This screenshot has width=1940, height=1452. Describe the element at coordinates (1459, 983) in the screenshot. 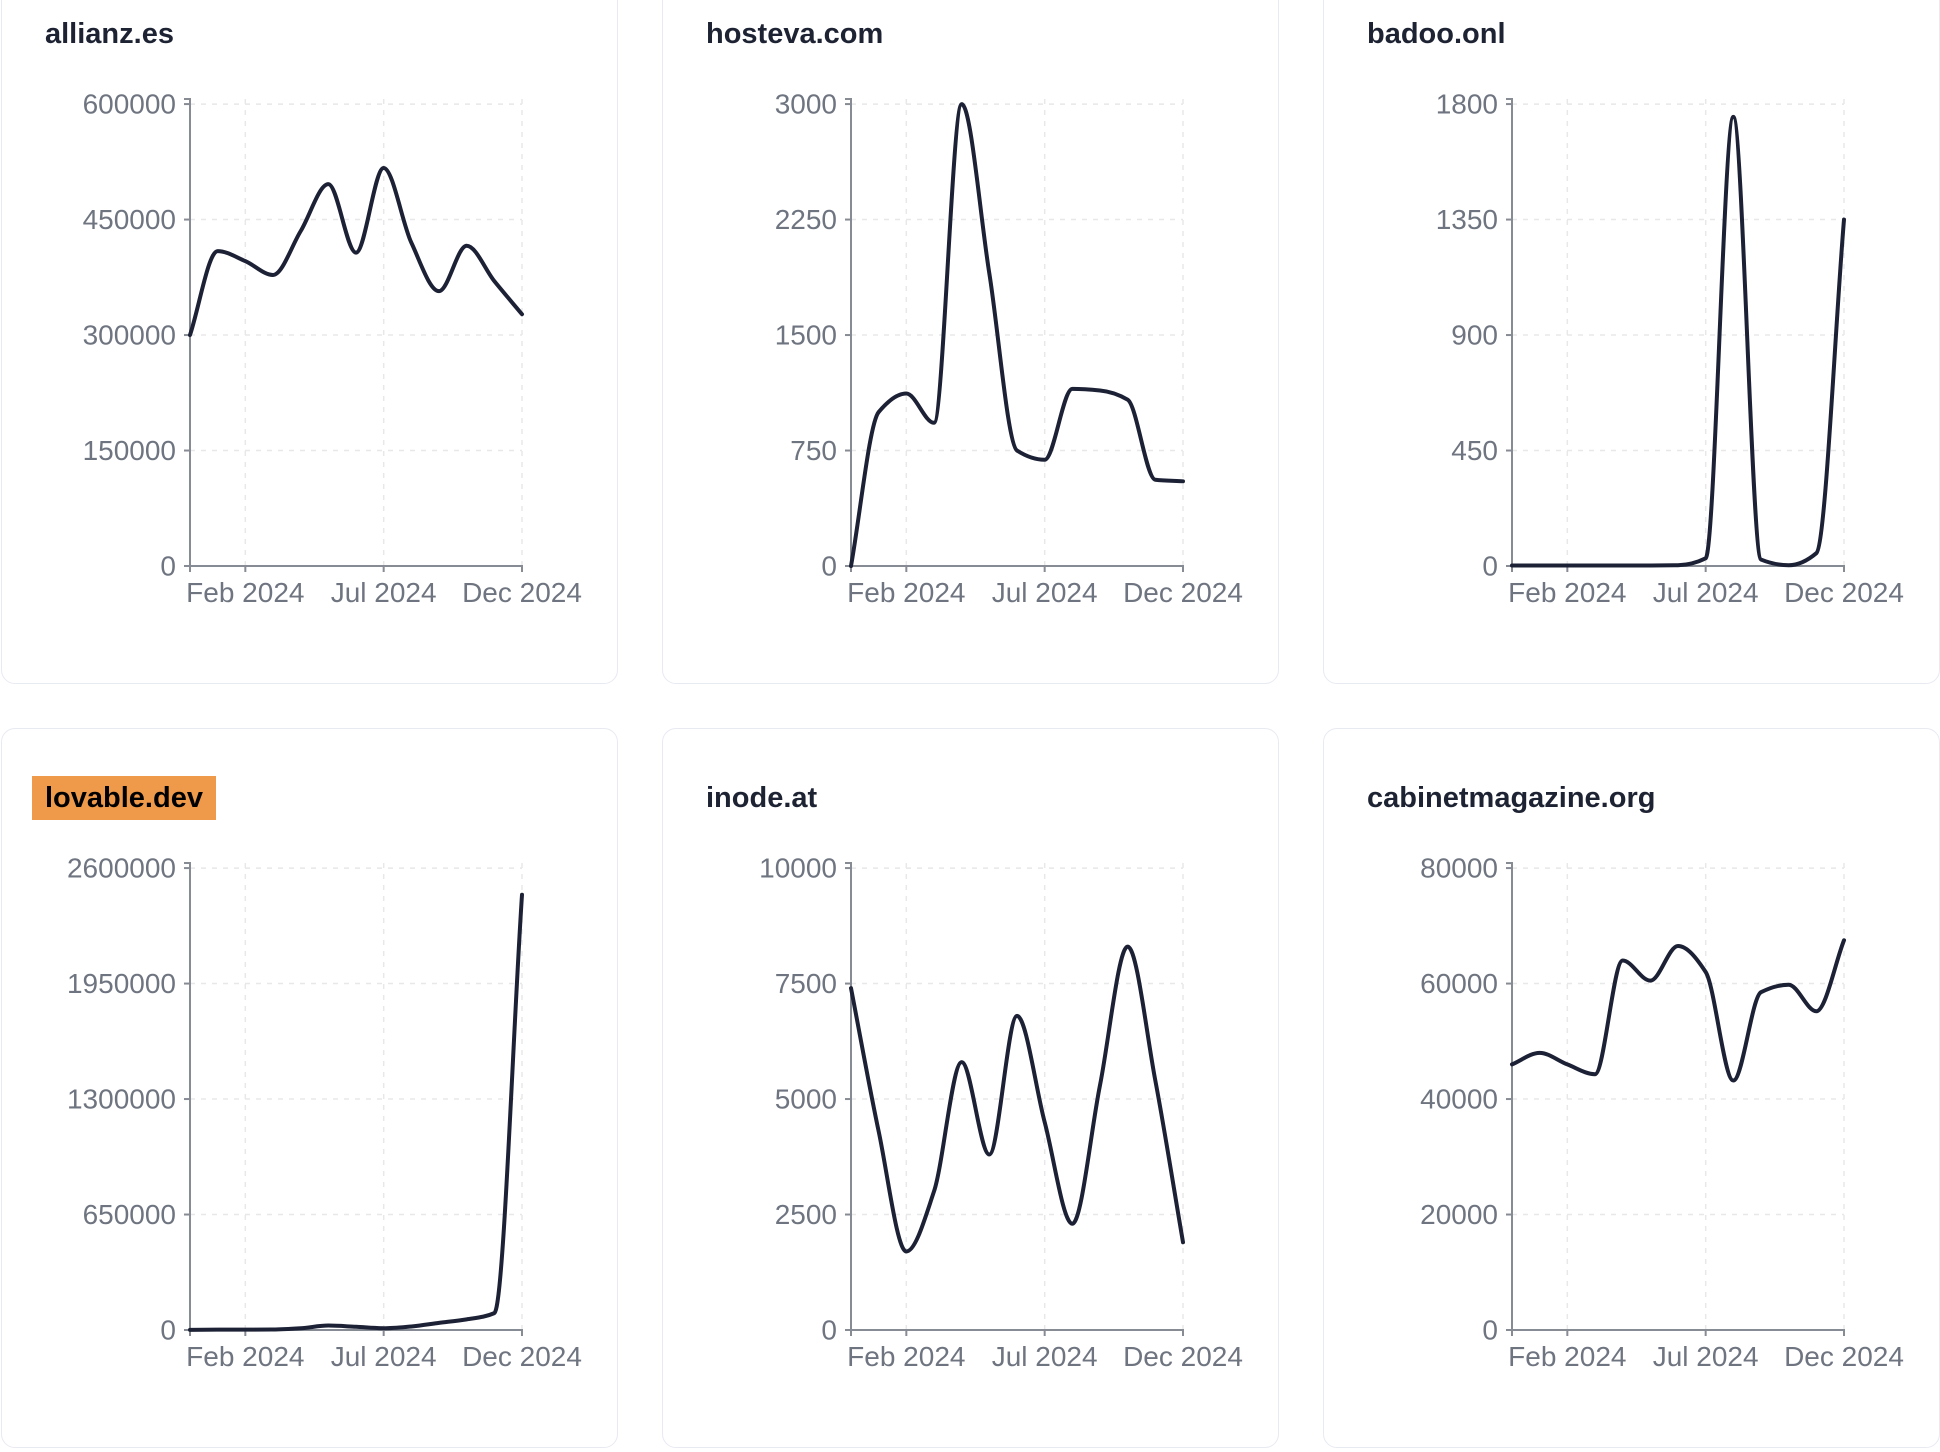

I see `svg-text: 60000` at that location.